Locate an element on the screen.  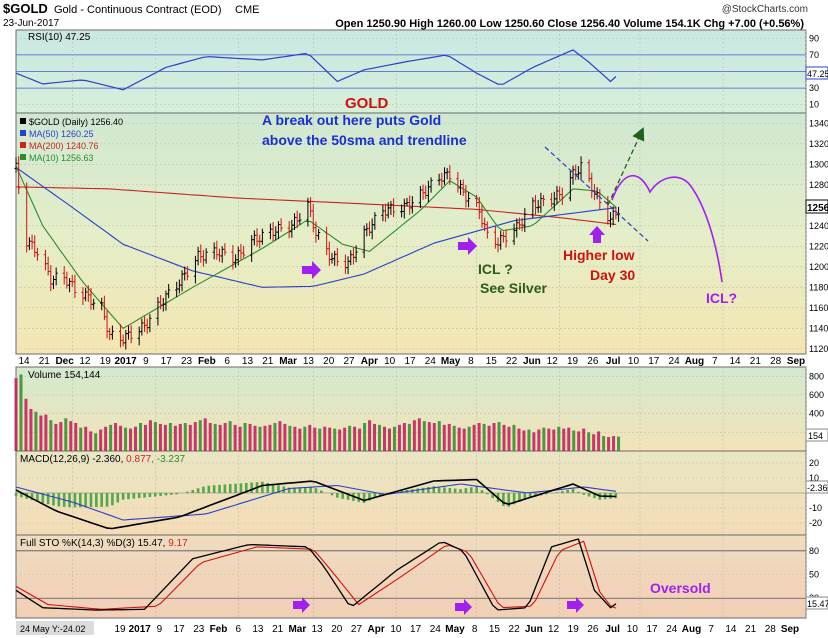
x-tick-label-upper: 10 is located at coordinates (634, 361).